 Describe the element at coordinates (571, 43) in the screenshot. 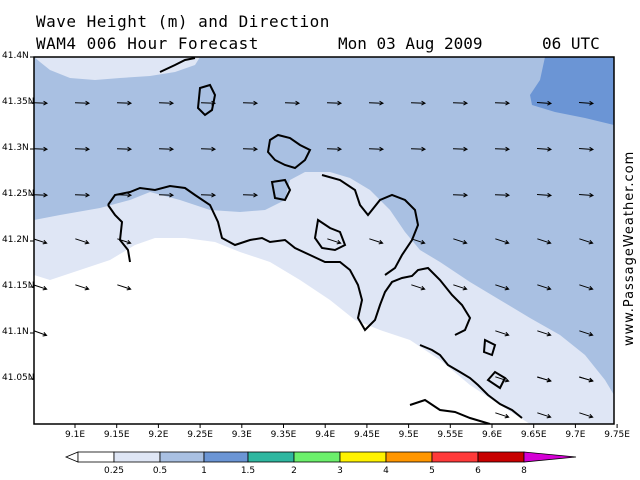

I see `forecast-time: 06 UTC` at that location.